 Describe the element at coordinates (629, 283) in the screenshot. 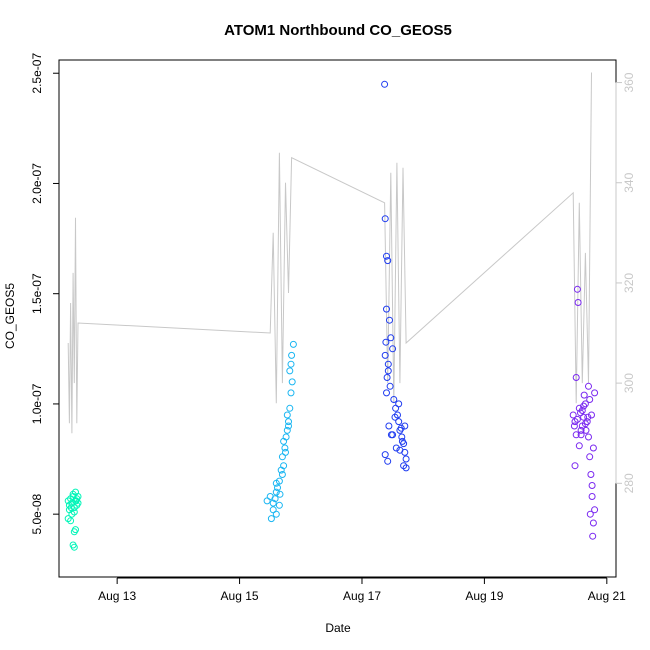

I see `y2-tick-label: 320` at that location.